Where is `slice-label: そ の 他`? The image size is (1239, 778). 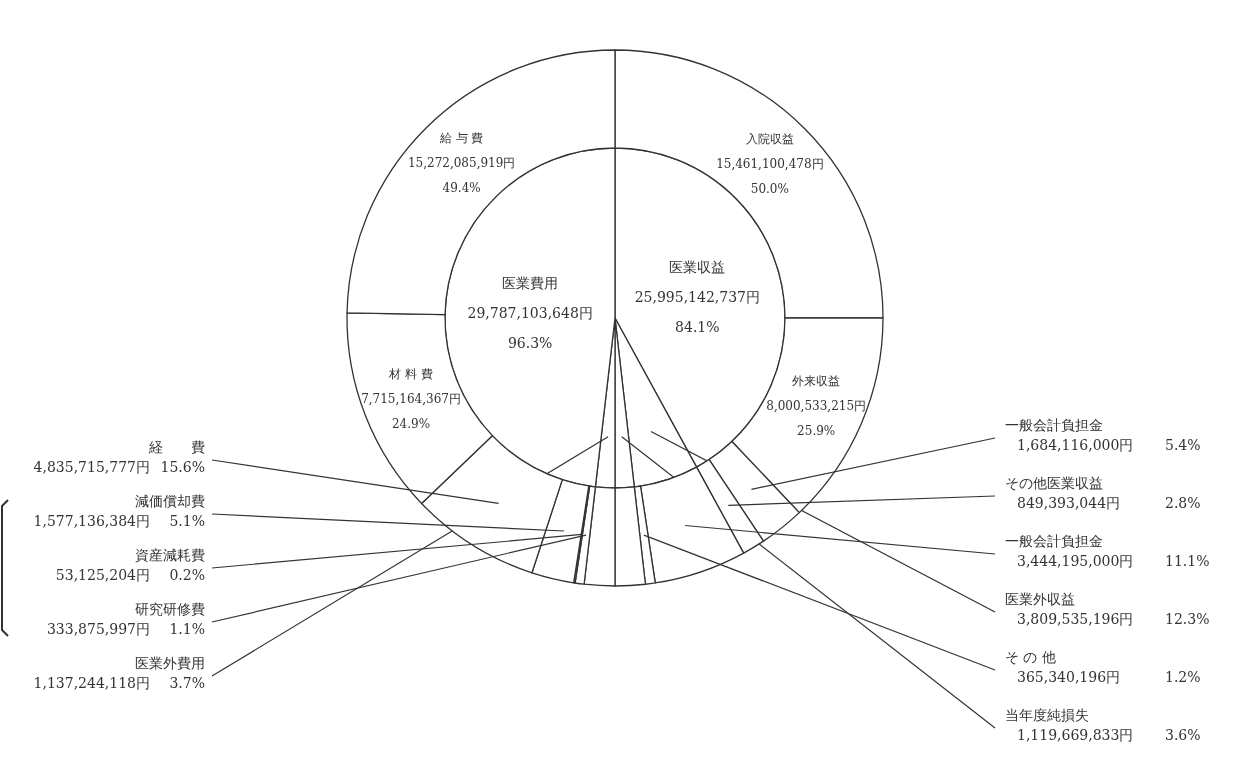 slice-label: そ の 他 is located at coordinates (1030, 657).